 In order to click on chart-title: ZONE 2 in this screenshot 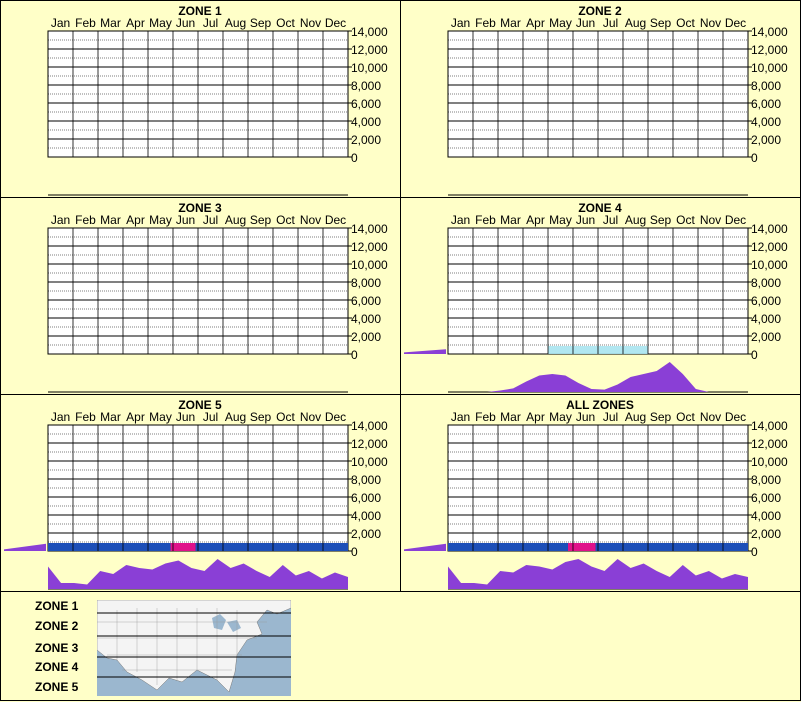, I will do `click(600, 11)`.